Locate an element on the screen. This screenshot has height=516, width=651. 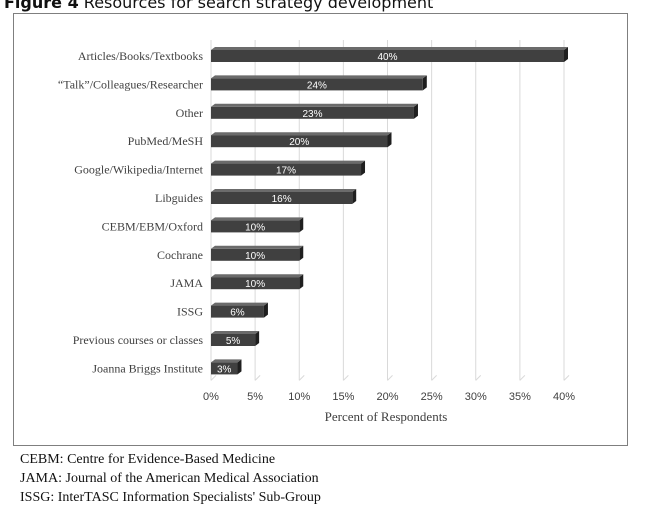
x-axis-title: Percent of Respondents is located at coordinates (386, 416).